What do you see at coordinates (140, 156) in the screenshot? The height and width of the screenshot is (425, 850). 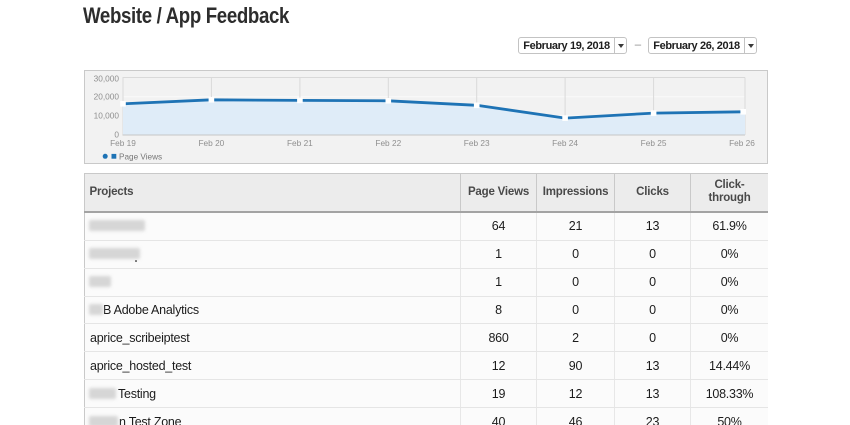 I see `svg-text: Page Views` at bounding box center [140, 156].